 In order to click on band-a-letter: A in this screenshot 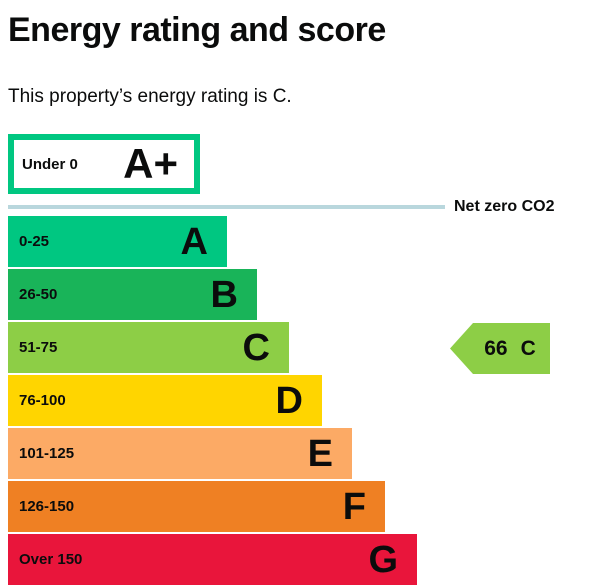, I will do `click(194, 241)`.